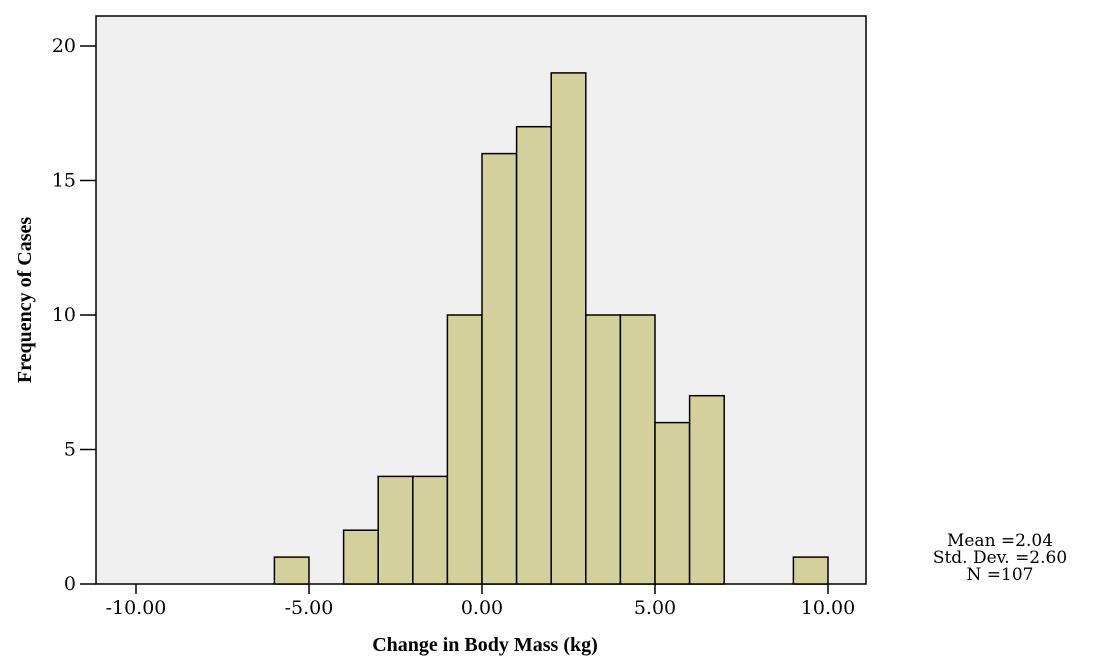 This screenshot has height=656, width=1118. Describe the element at coordinates (655, 608) in the screenshot. I see `x-tick-label: 5.00` at that location.